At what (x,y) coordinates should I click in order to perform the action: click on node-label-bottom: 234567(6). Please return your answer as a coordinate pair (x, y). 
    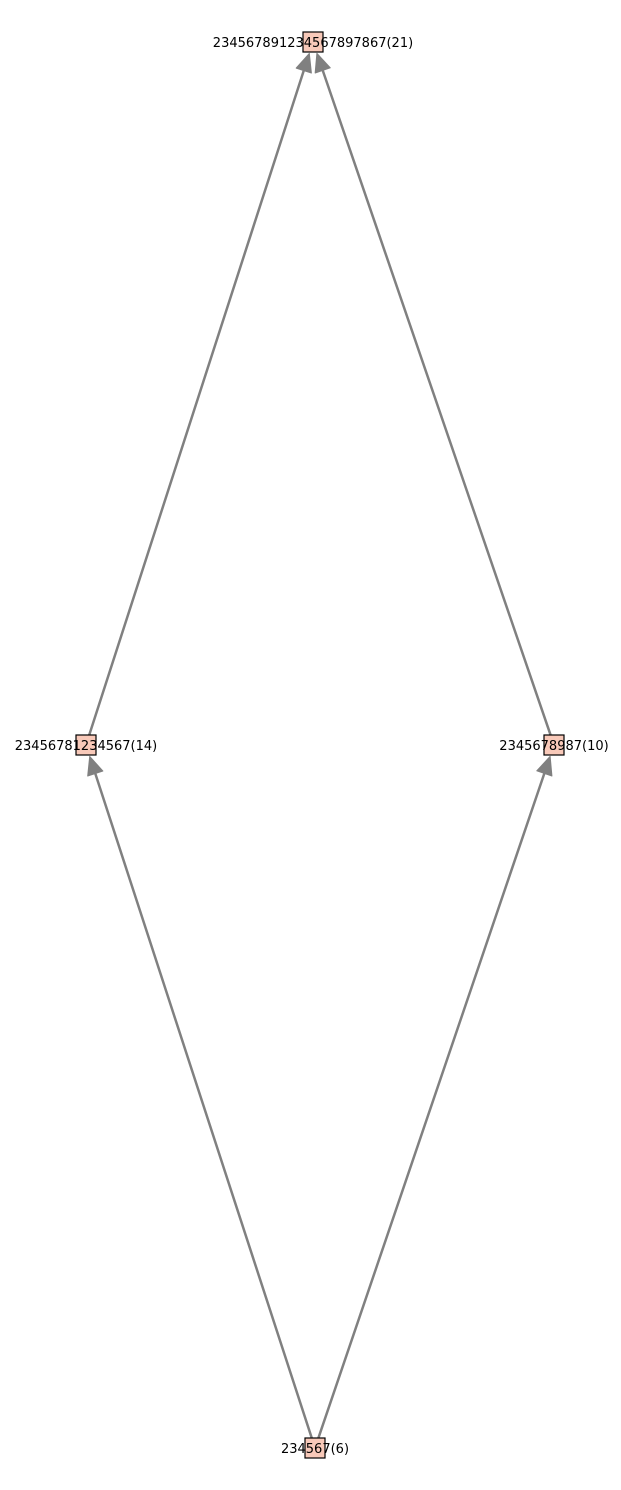
    Looking at the image, I should click on (315, 1449).